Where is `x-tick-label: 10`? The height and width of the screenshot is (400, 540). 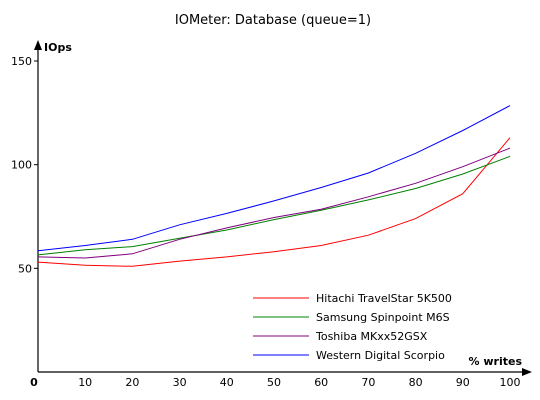
x-tick-label: 10 is located at coordinates (85, 382).